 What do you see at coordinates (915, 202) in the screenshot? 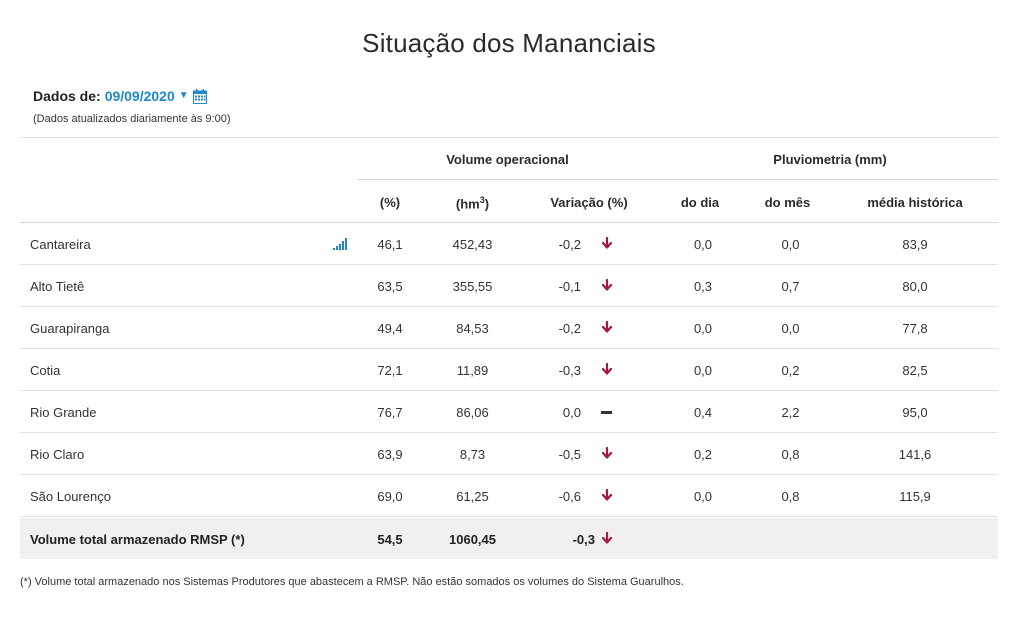
I see `col-hist: média histórica` at bounding box center [915, 202].